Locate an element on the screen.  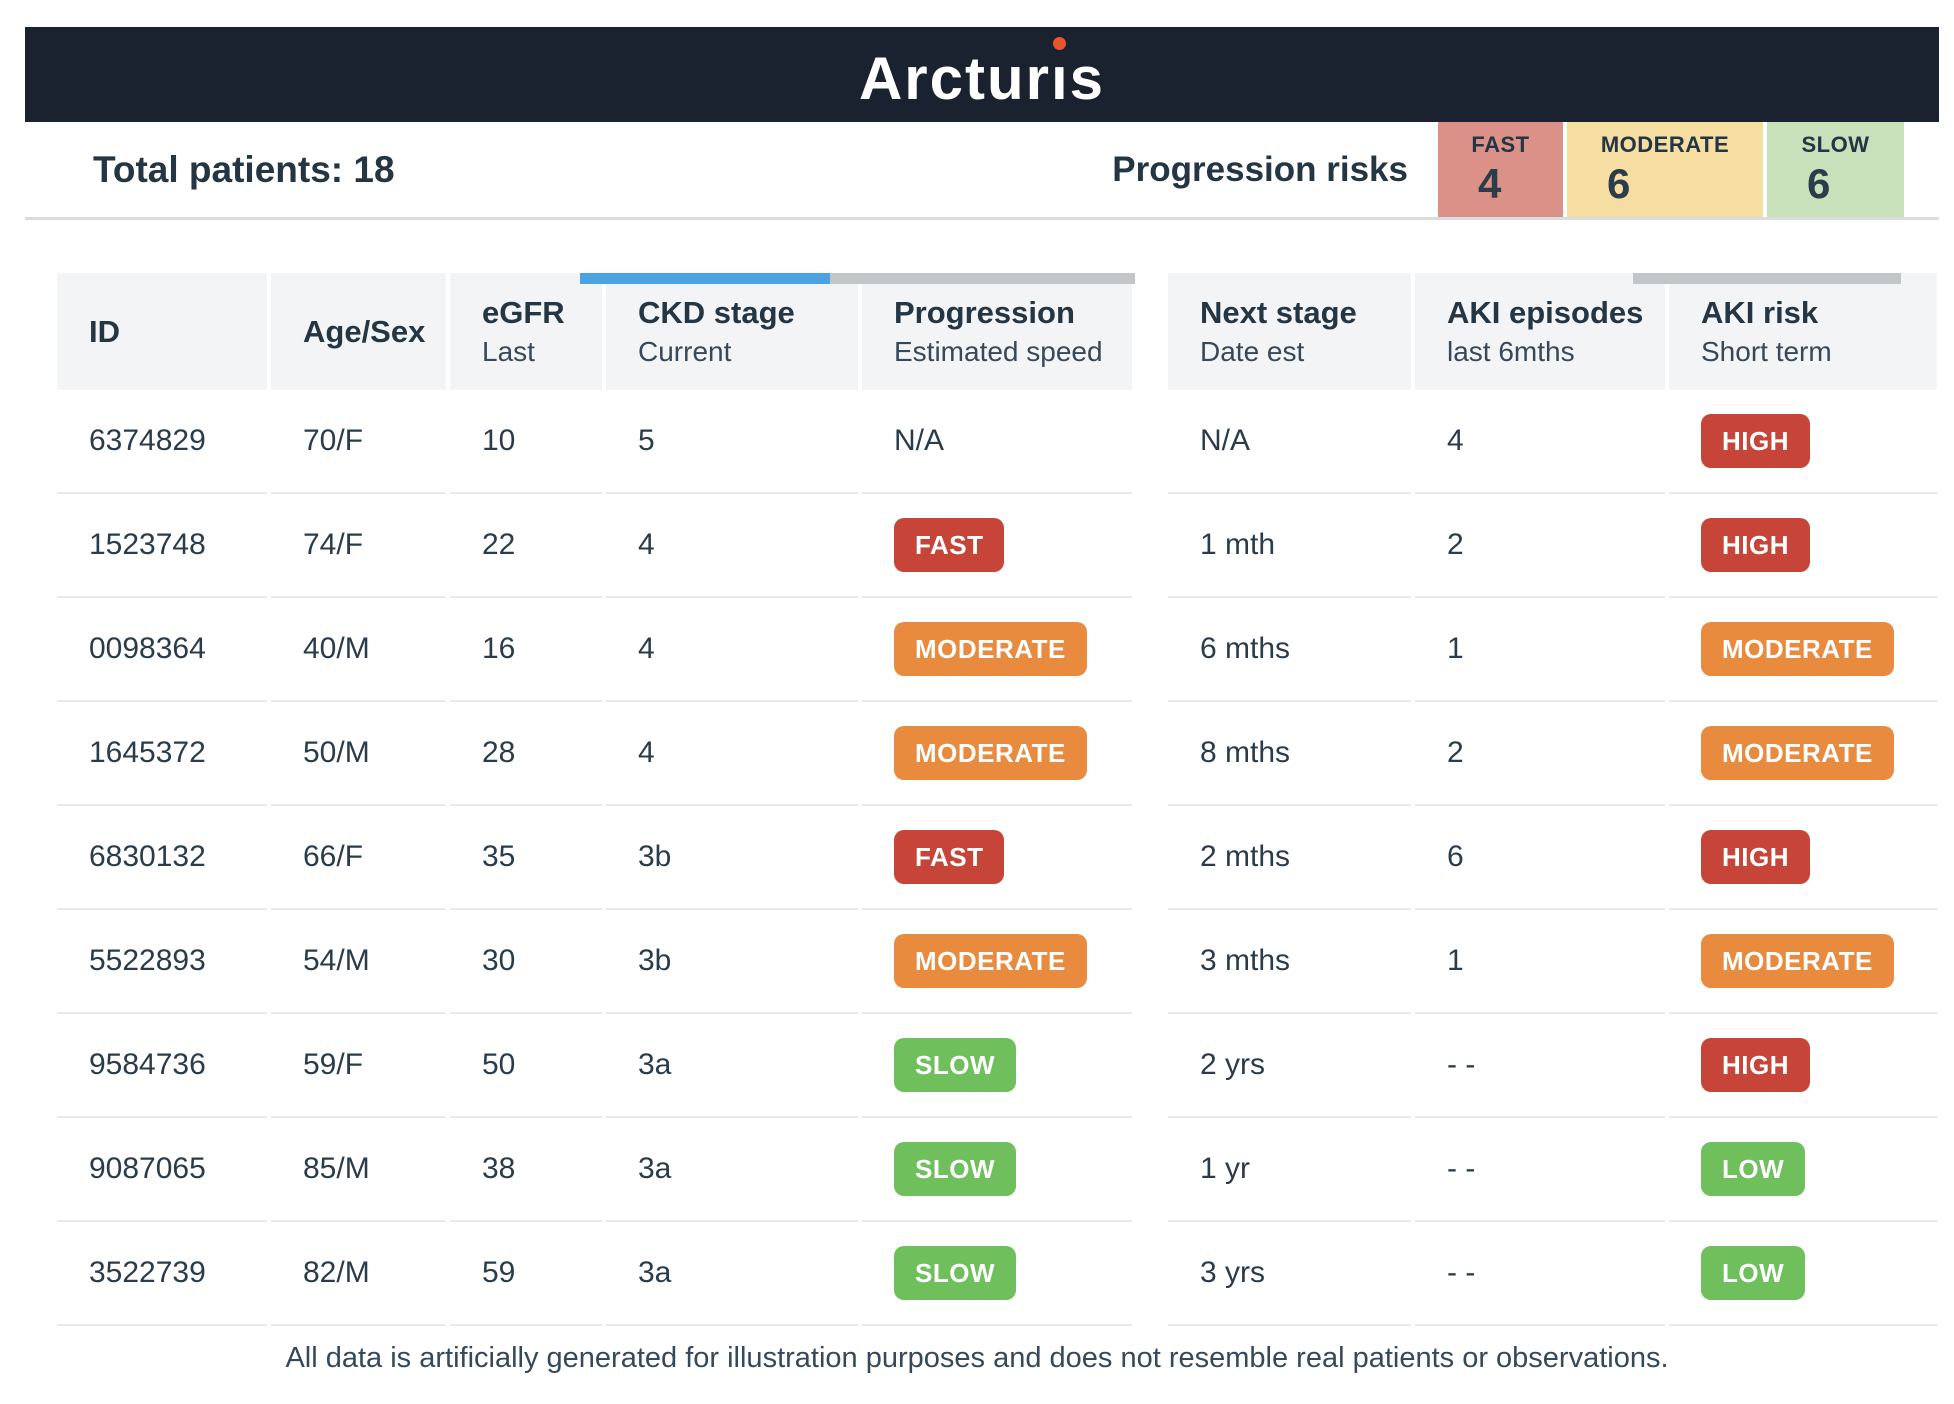
cell-progression: N/A is located at coordinates (997, 442).